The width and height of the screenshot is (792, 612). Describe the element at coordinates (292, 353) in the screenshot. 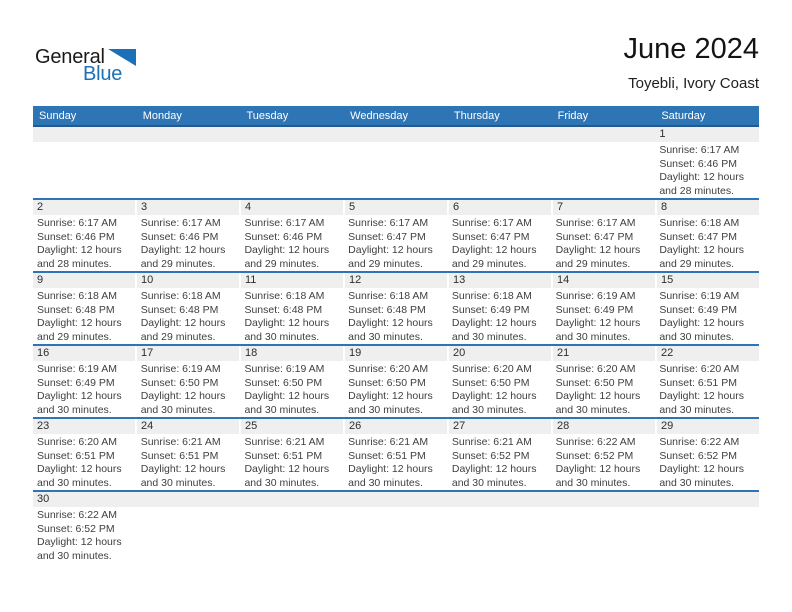

I see `day-number: 18` at that location.